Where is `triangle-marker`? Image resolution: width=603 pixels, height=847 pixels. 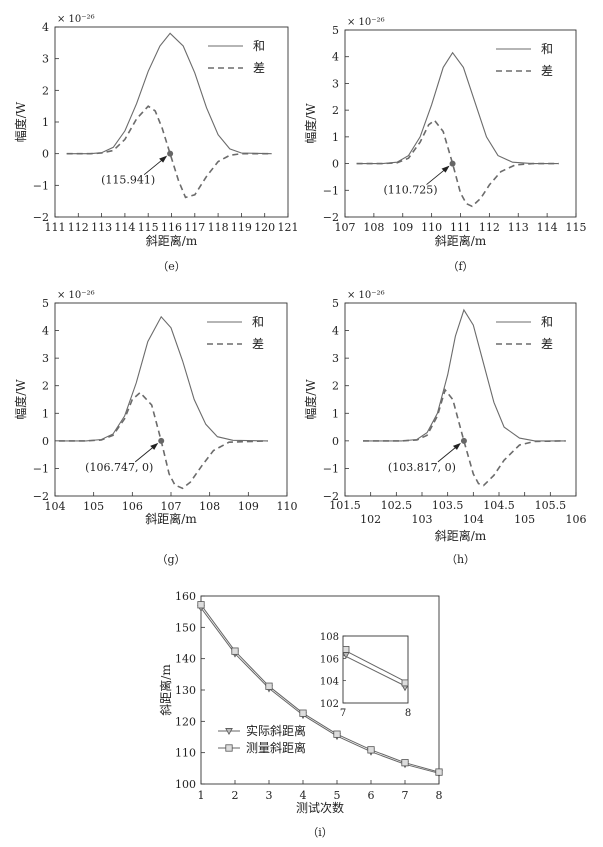
triangle-marker is located at coordinates (229, 732).